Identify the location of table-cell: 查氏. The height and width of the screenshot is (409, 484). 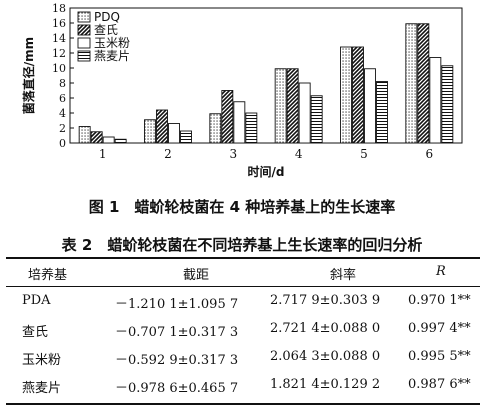
(35, 332).